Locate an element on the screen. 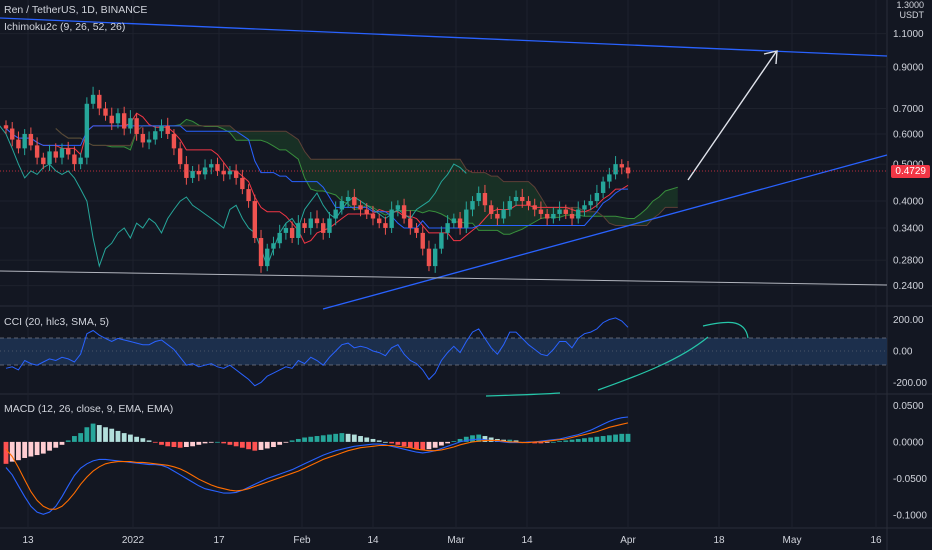 The width and height of the screenshot is (932, 550). symbol-title: Ren / TetherUS, 1D, BINANCE is located at coordinates (76, 10).